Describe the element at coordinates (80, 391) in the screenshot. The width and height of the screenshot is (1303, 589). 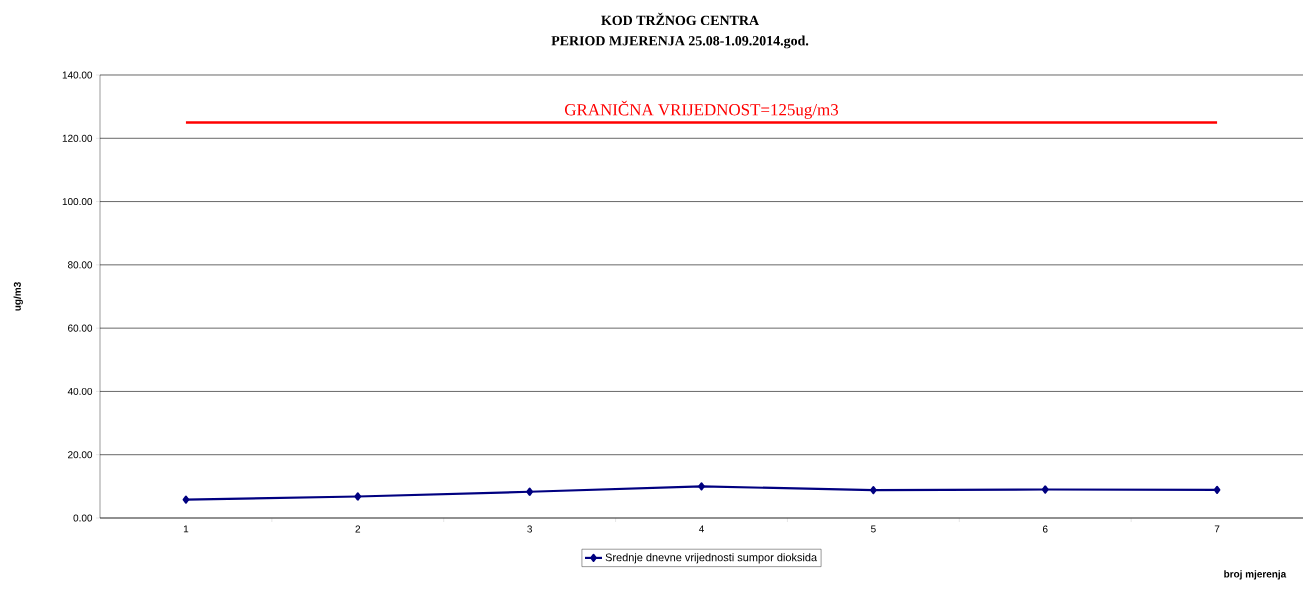
I see `y-tick-label: 40.00` at that location.